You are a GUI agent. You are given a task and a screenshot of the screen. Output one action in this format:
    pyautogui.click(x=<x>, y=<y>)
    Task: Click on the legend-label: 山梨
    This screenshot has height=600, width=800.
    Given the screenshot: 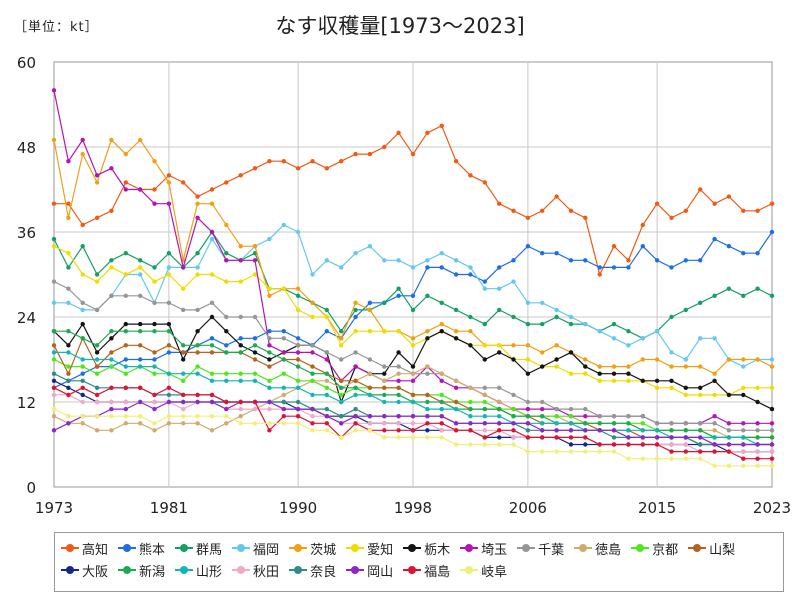 What is the action you would take?
    pyautogui.click(x=722, y=550)
    